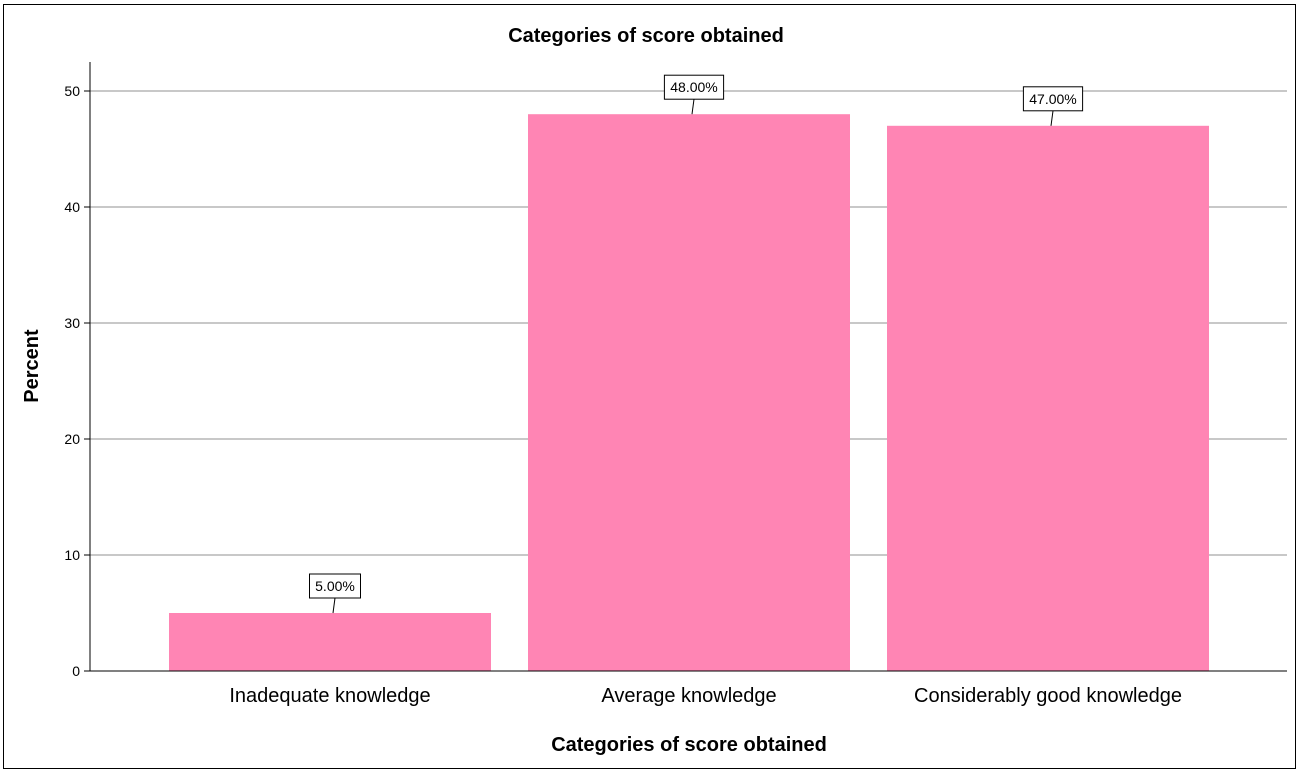 This screenshot has height=773, width=1301. What do you see at coordinates (646, 36) in the screenshot?
I see `chart-title: Categories of score obtained` at bounding box center [646, 36].